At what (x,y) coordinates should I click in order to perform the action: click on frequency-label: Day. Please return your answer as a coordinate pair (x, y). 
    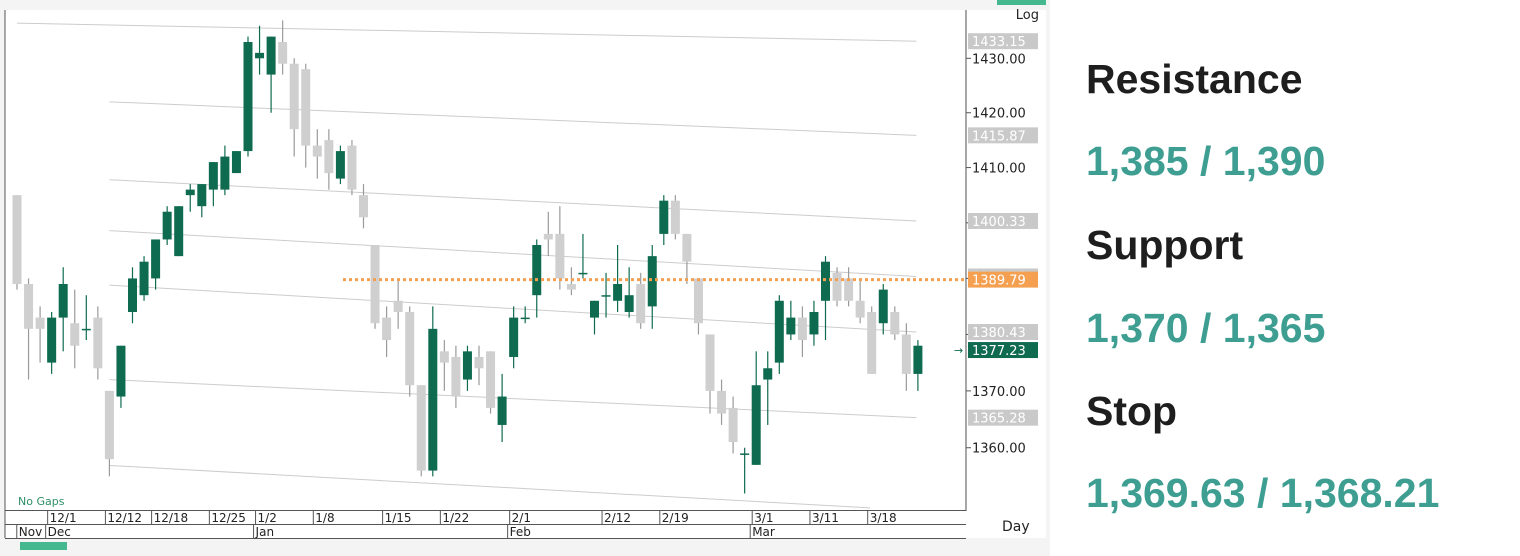
    Looking at the image, I should click on (1016, 527).